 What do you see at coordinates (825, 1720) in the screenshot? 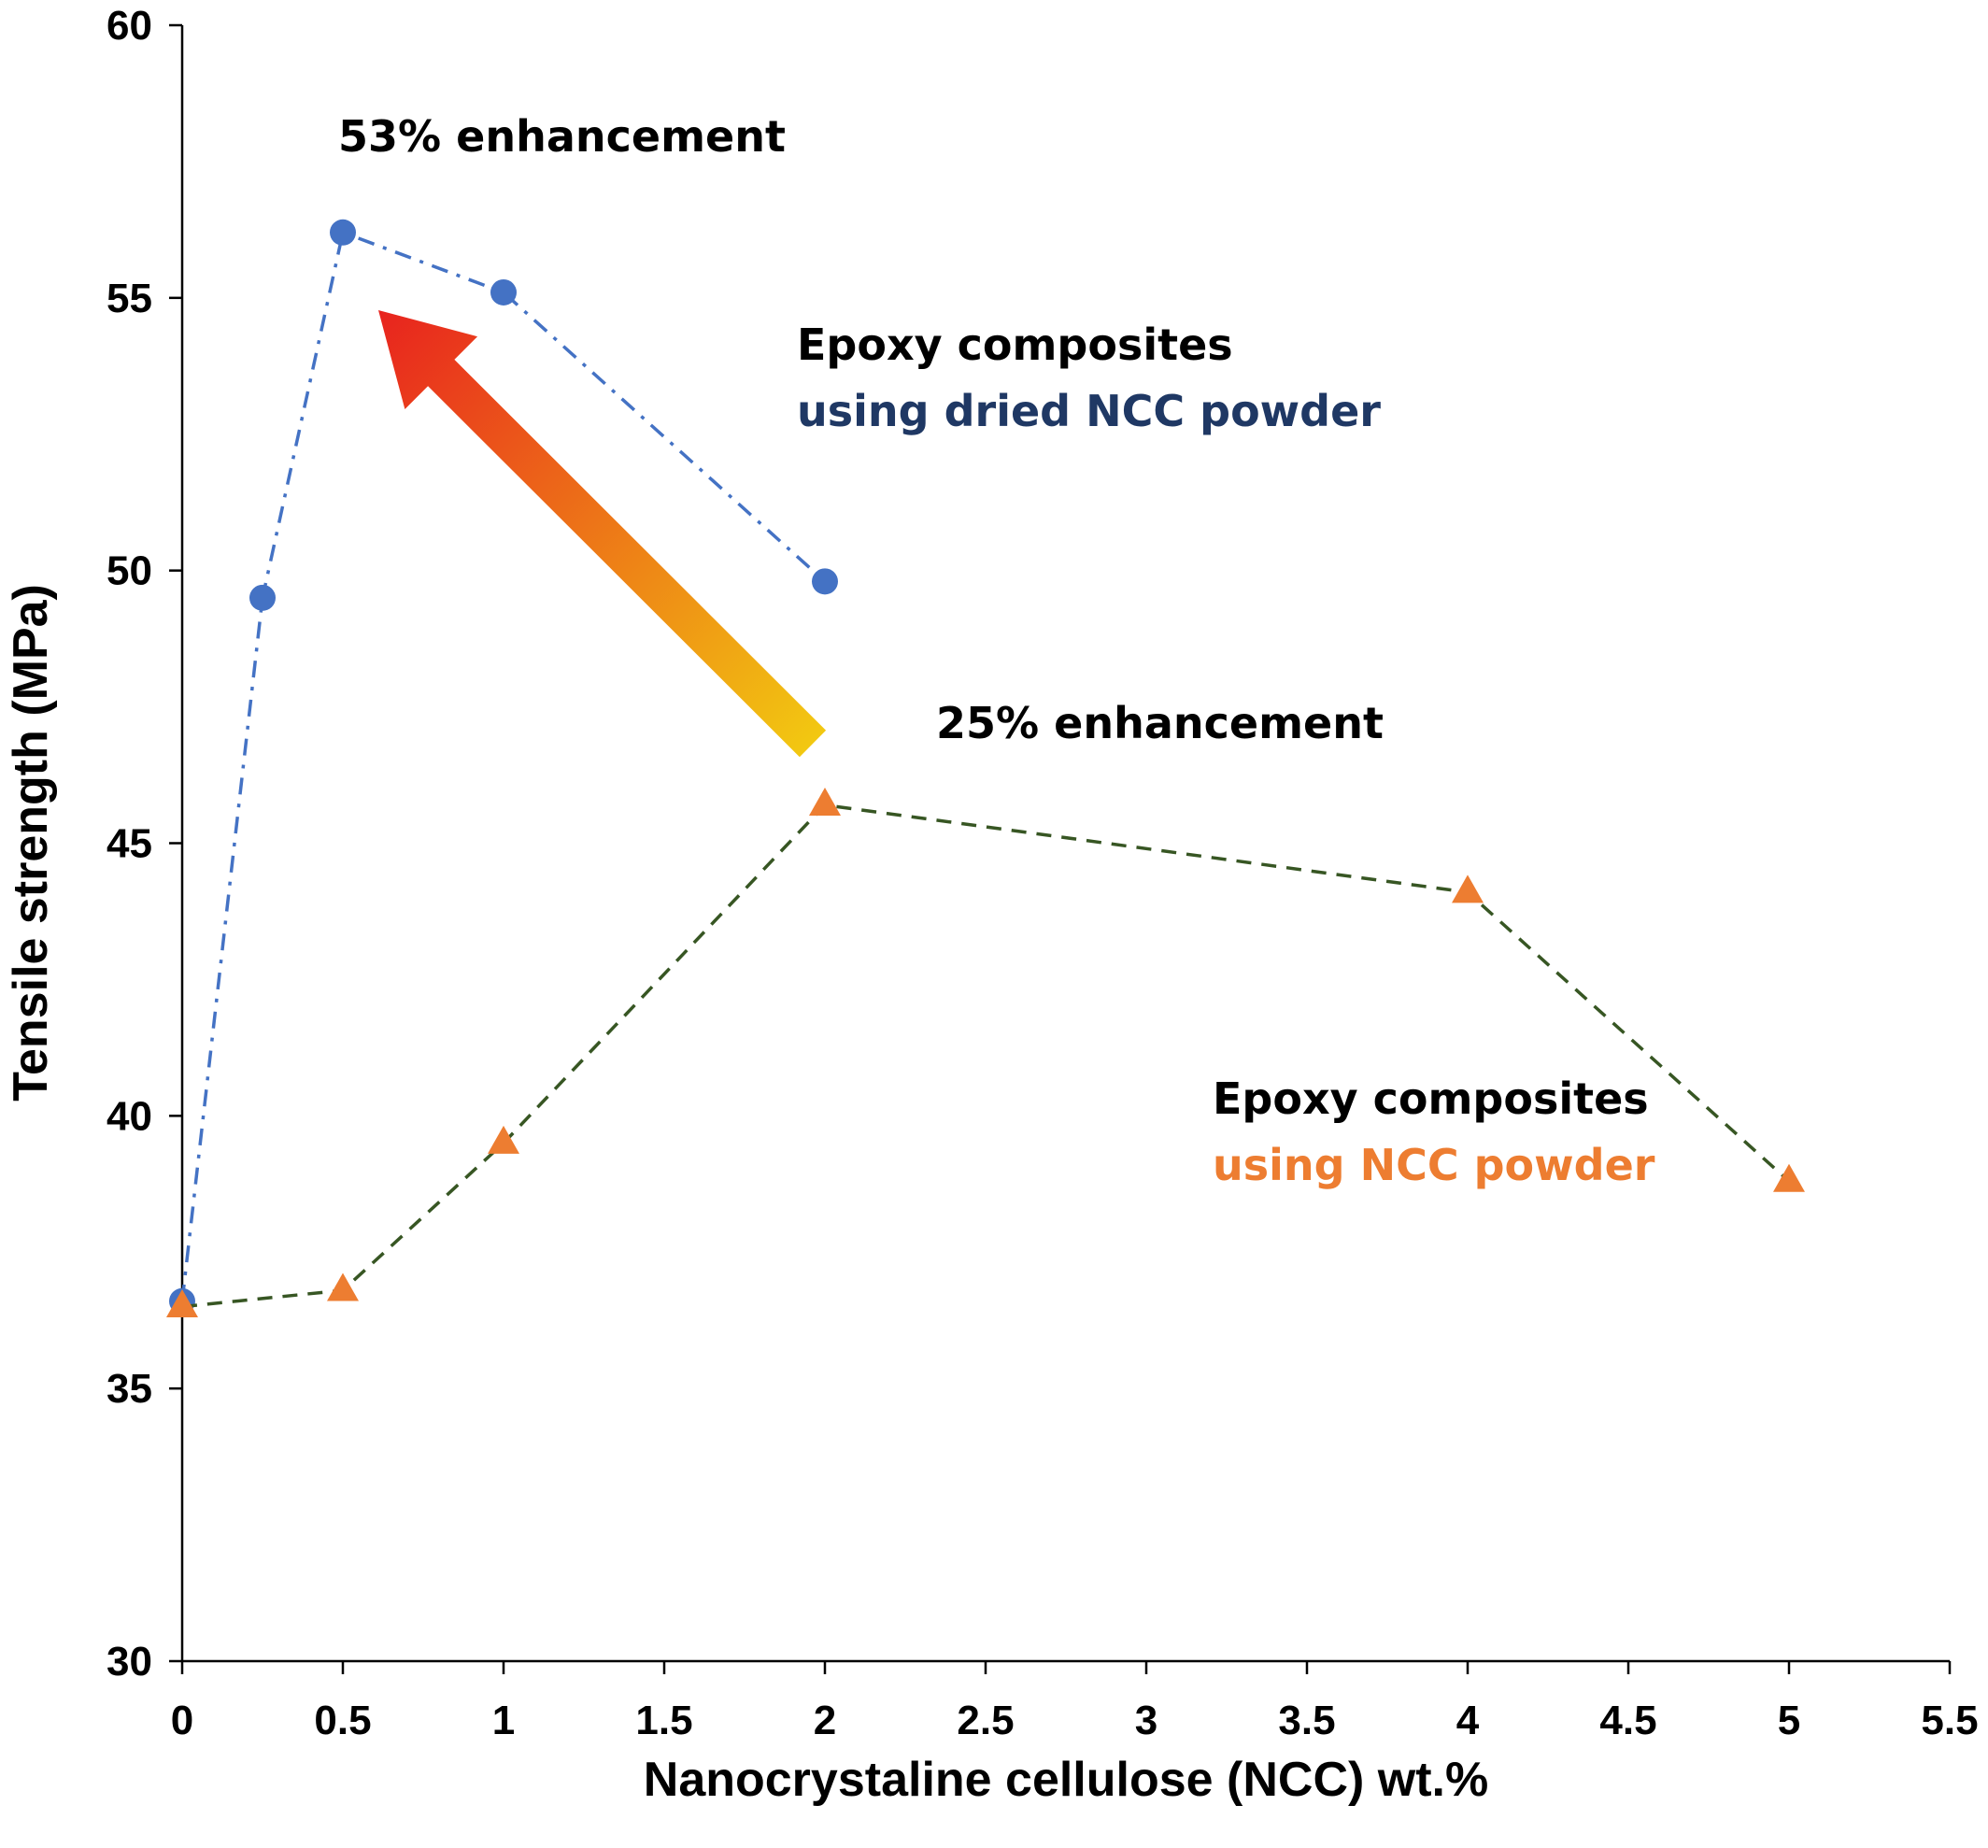
I see `x-tick-label: 2` at bounding box center [825, 1720].